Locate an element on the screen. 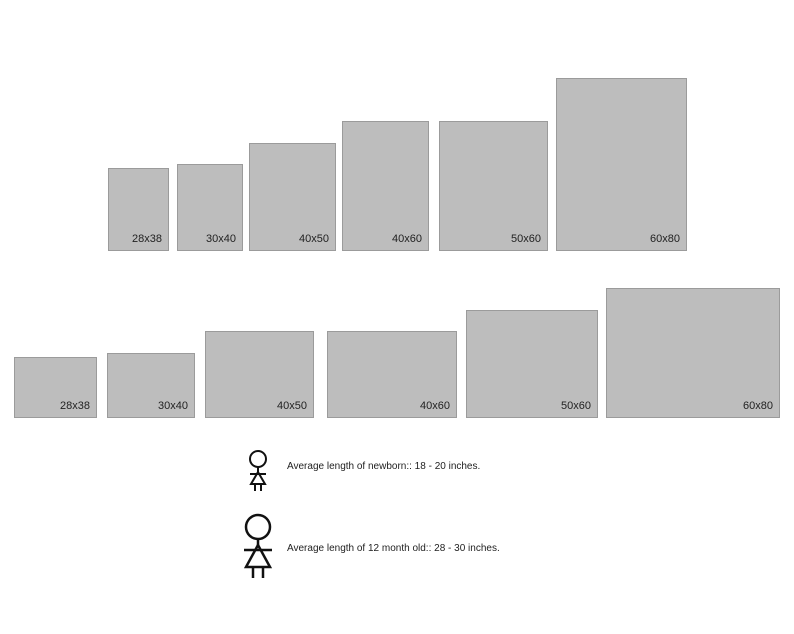  portrait-size-40x60: 40x60 is located at coordinates (385, 186).